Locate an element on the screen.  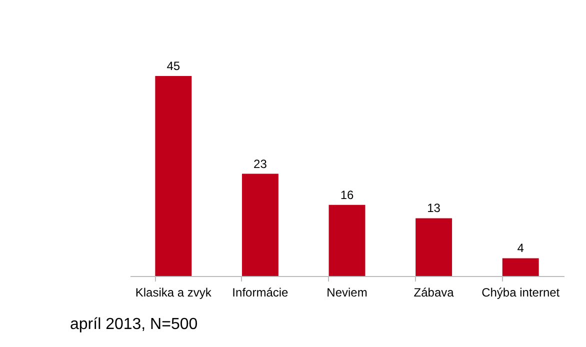
data-label: 13 is located at coordinates (434, 208).